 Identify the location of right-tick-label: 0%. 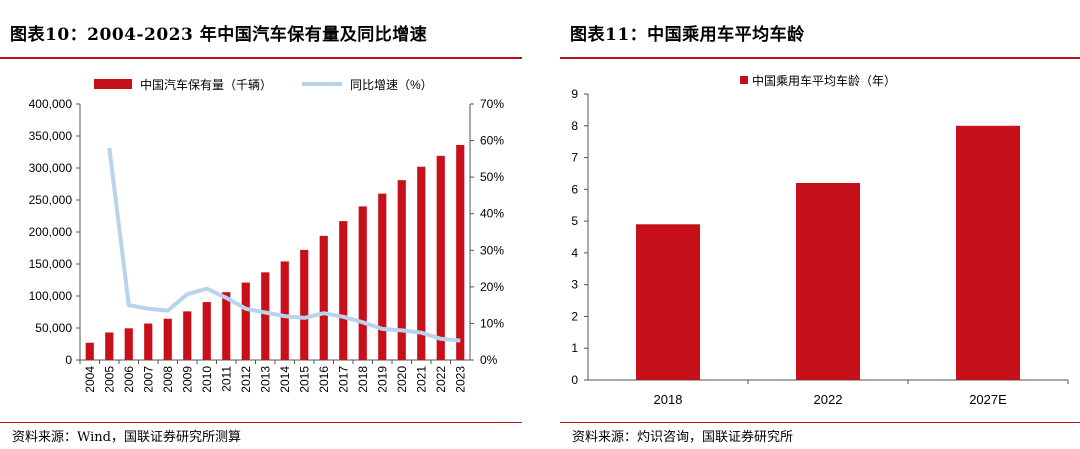
(489, 360).